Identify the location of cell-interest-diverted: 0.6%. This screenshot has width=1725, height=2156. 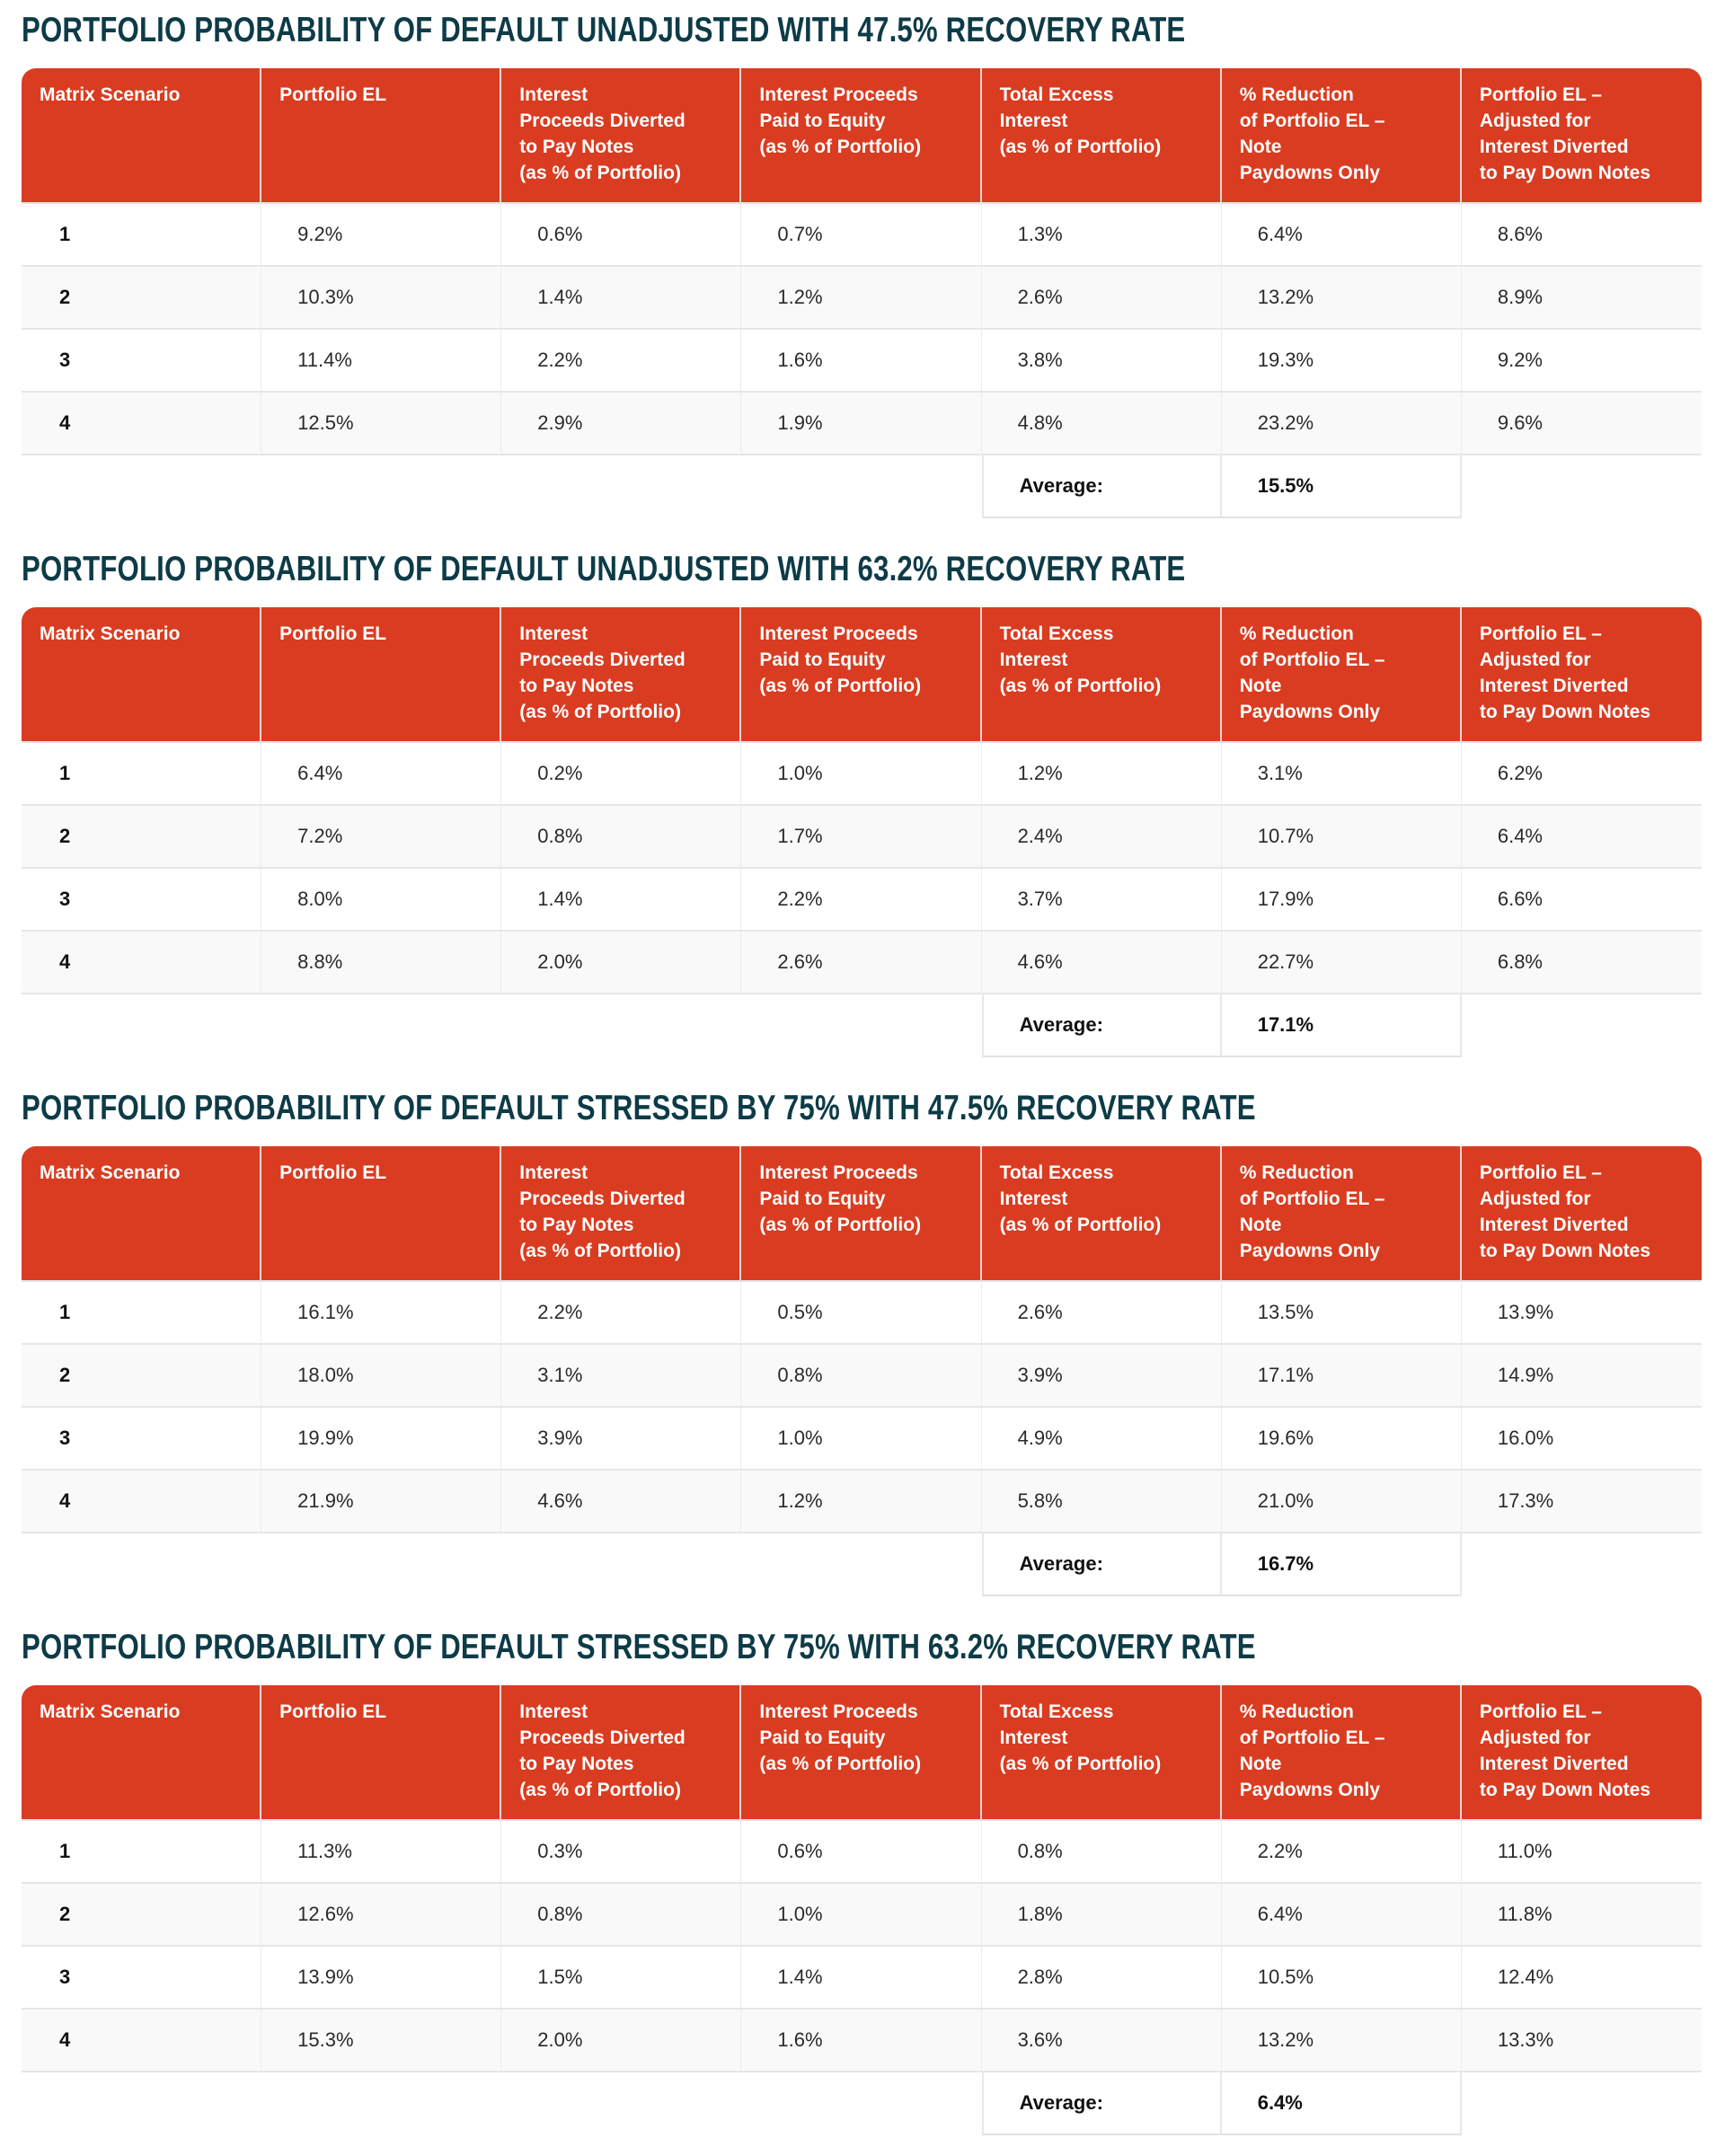
(621, 235).